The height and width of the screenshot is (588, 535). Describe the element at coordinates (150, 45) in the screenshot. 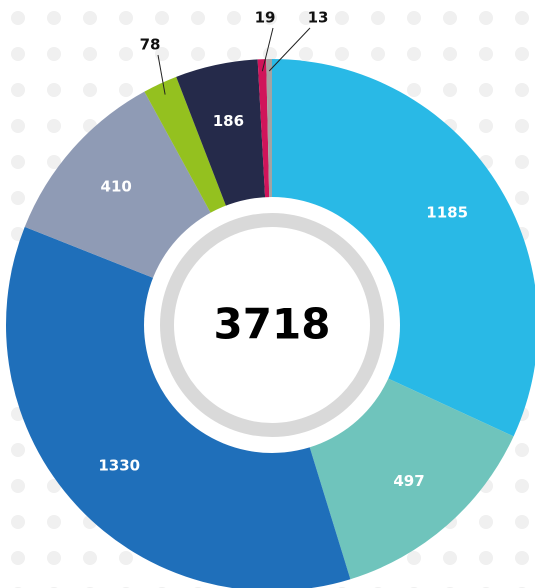

I see `value-label: 78` at that location.